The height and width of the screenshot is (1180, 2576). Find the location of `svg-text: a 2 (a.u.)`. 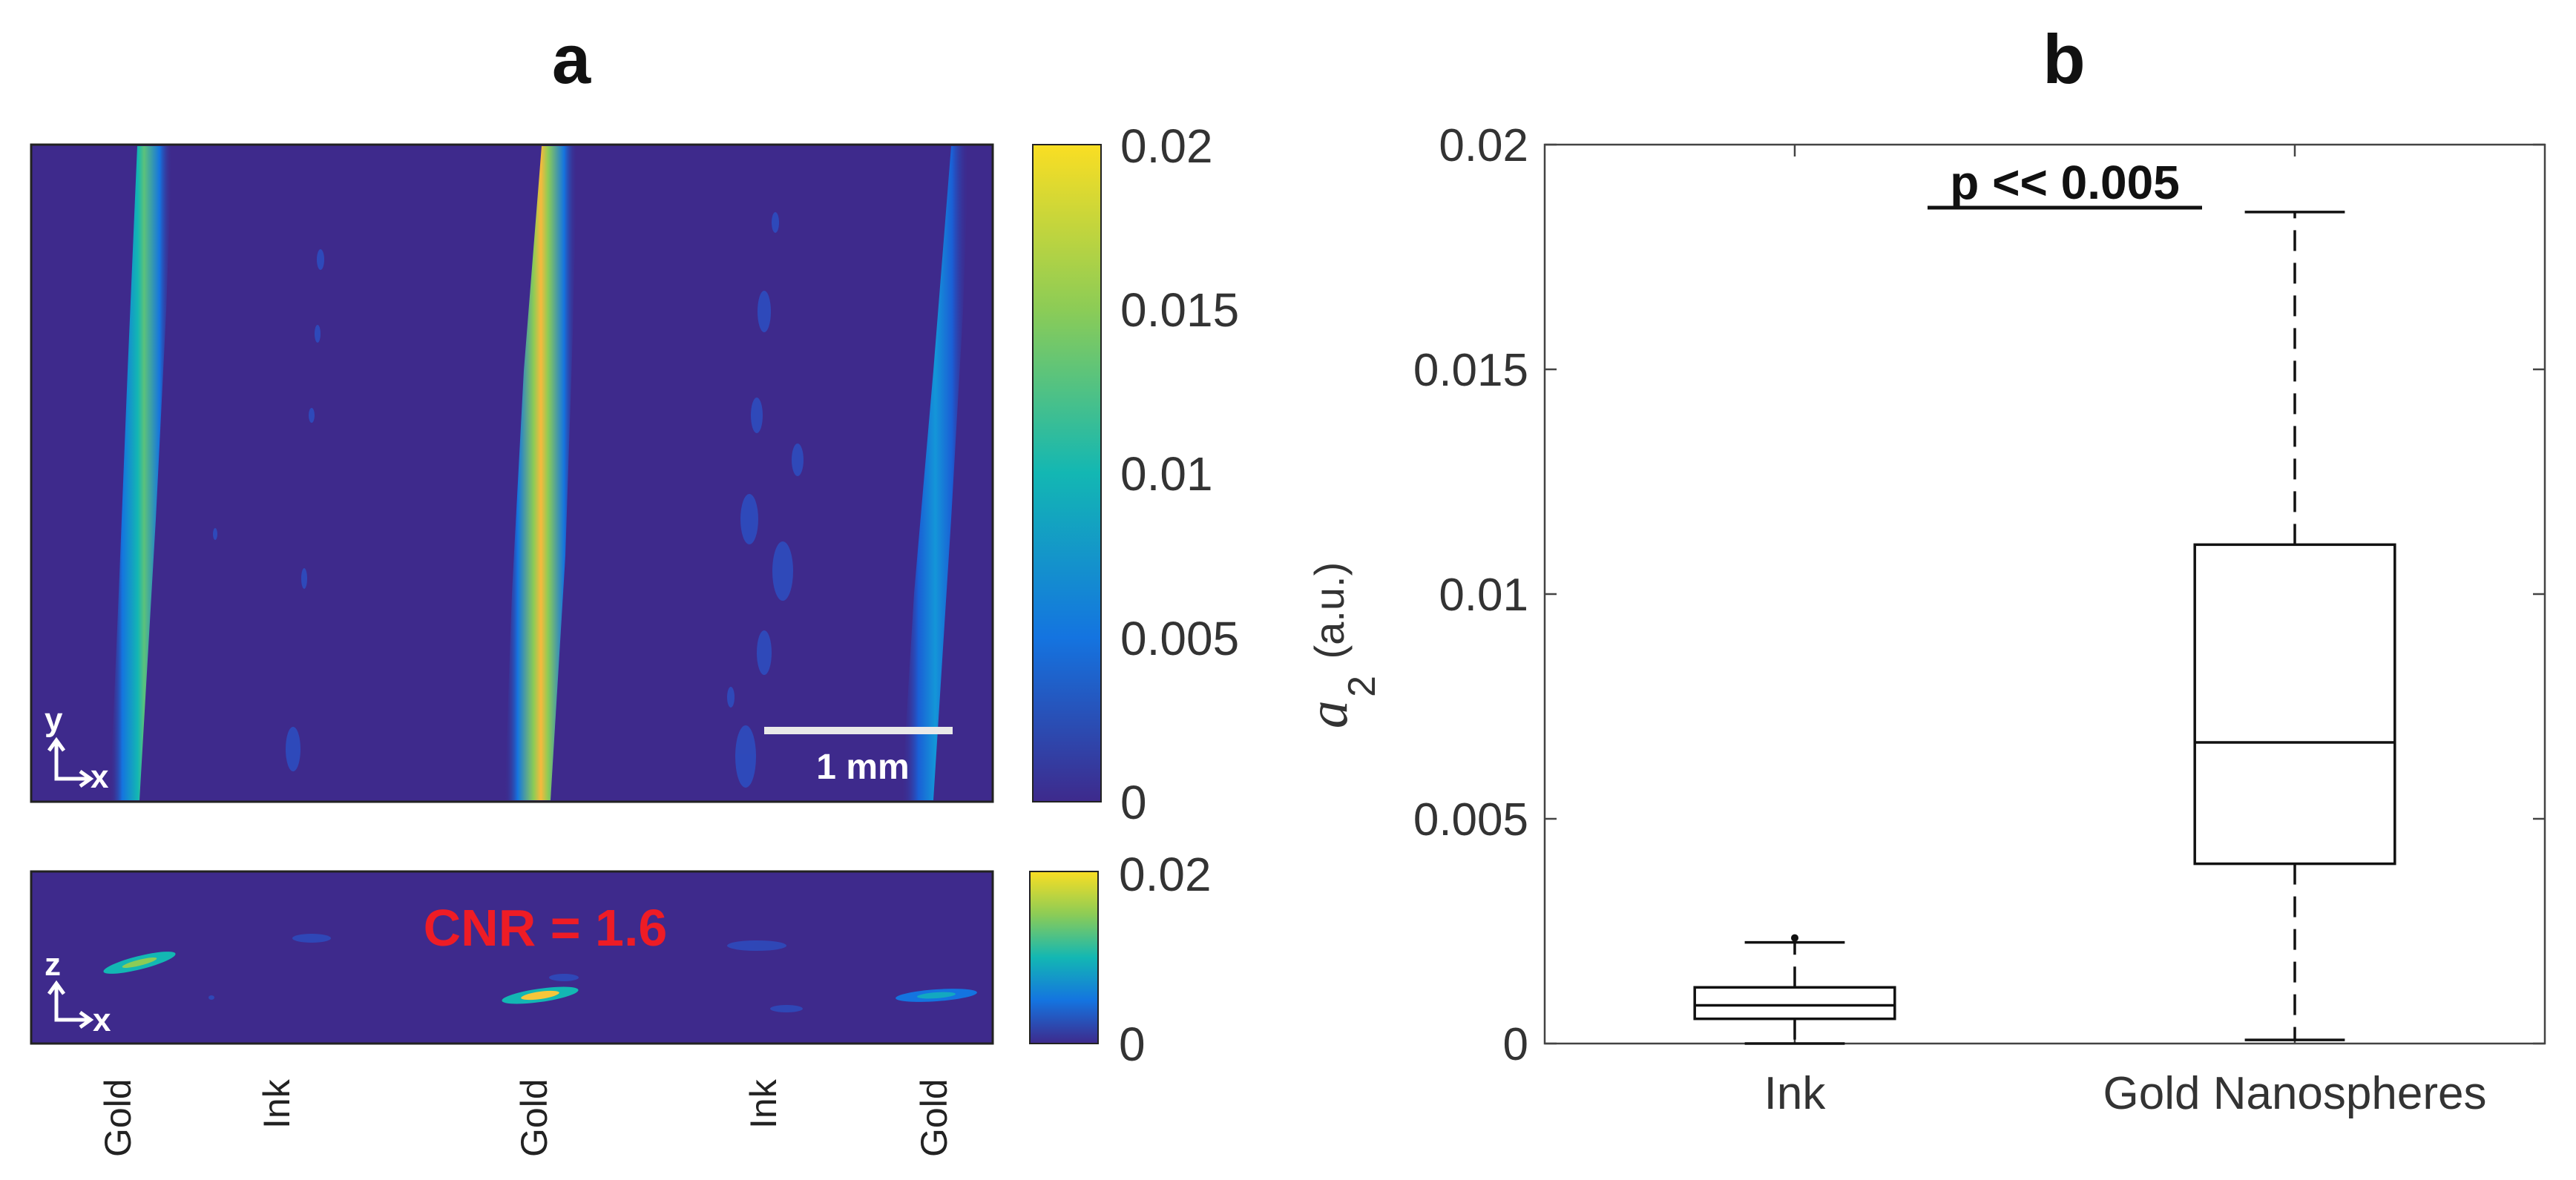

svg-text: a 2 (a.u.) is located at coordinates (1340, 645).